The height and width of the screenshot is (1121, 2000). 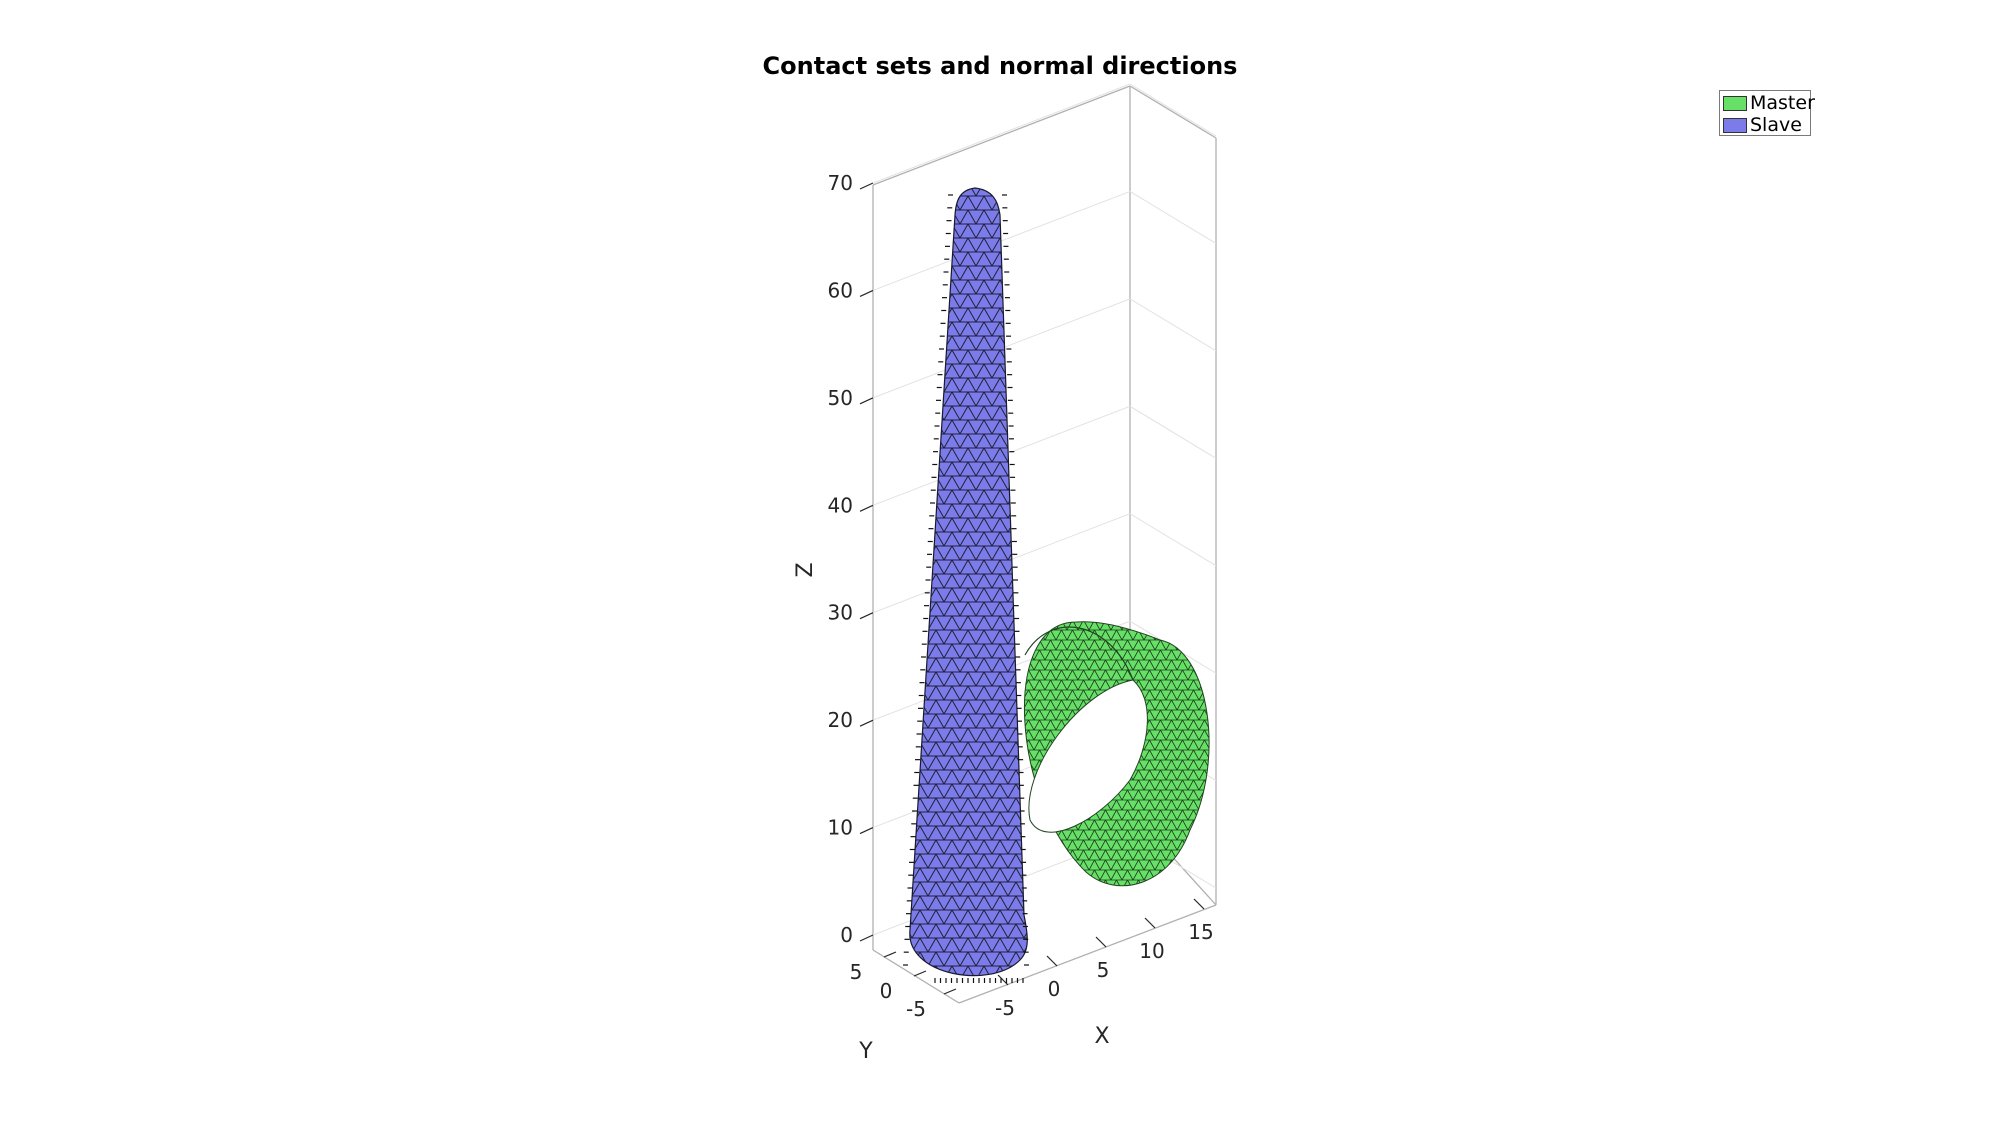 What do you see at coordinates (840, 290) in the screenshot?
I see `z-tick-label: 60` at bounding box center [840, 290].